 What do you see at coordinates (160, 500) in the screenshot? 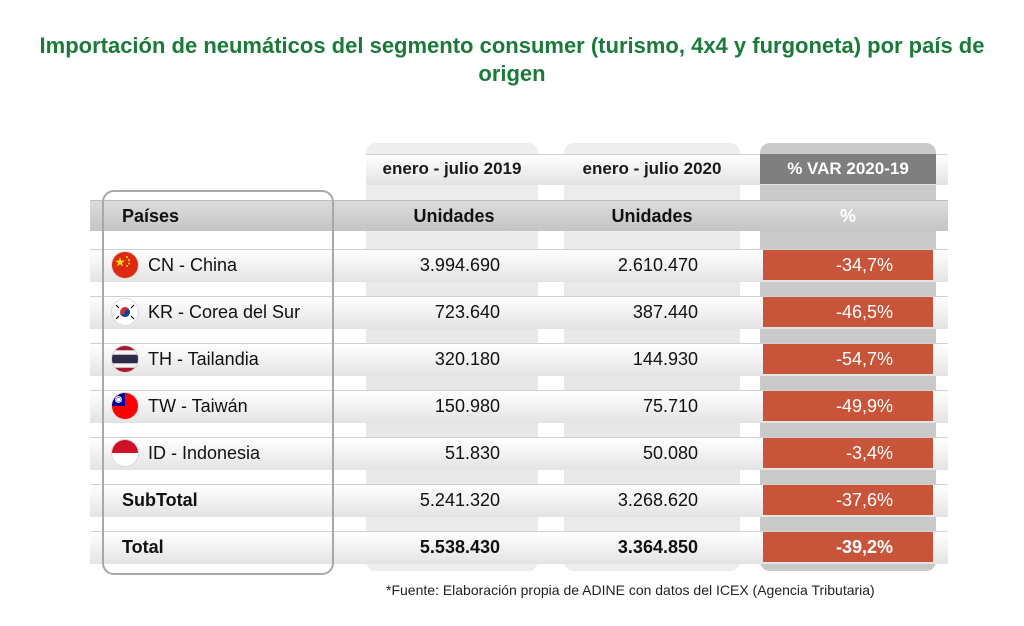
I see `country-label: SubTotal` at bounding box center [160, 500].